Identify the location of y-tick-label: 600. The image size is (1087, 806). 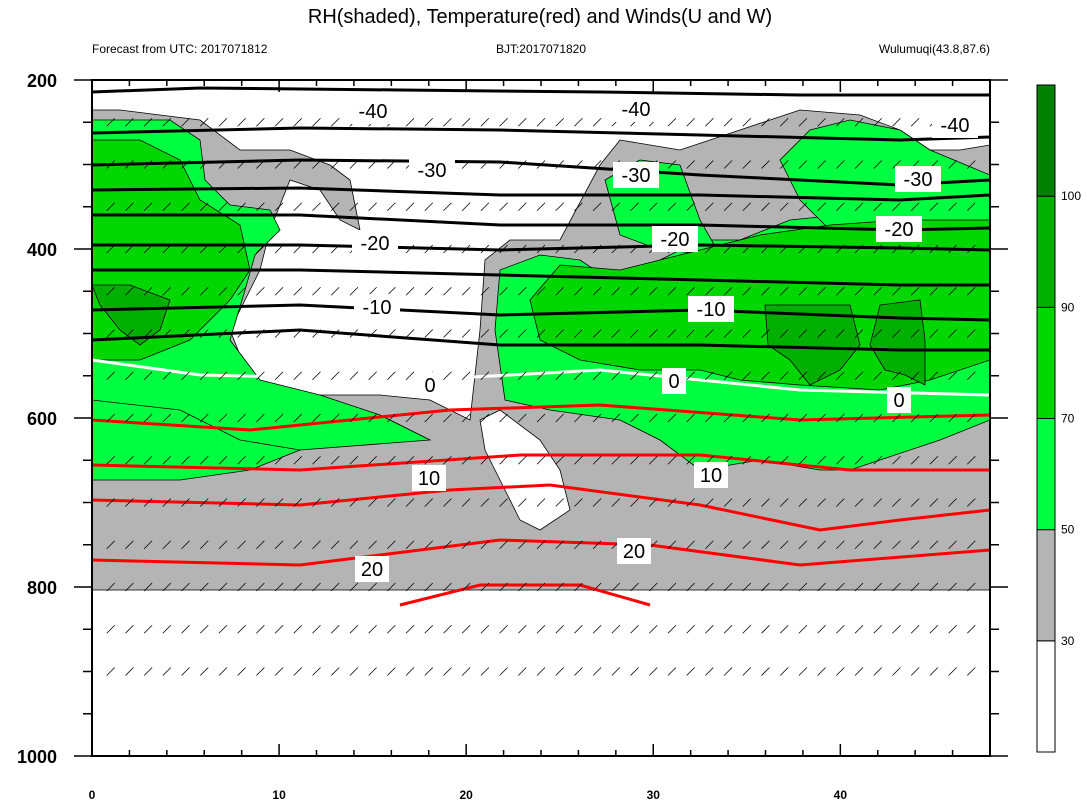
(42, 419).